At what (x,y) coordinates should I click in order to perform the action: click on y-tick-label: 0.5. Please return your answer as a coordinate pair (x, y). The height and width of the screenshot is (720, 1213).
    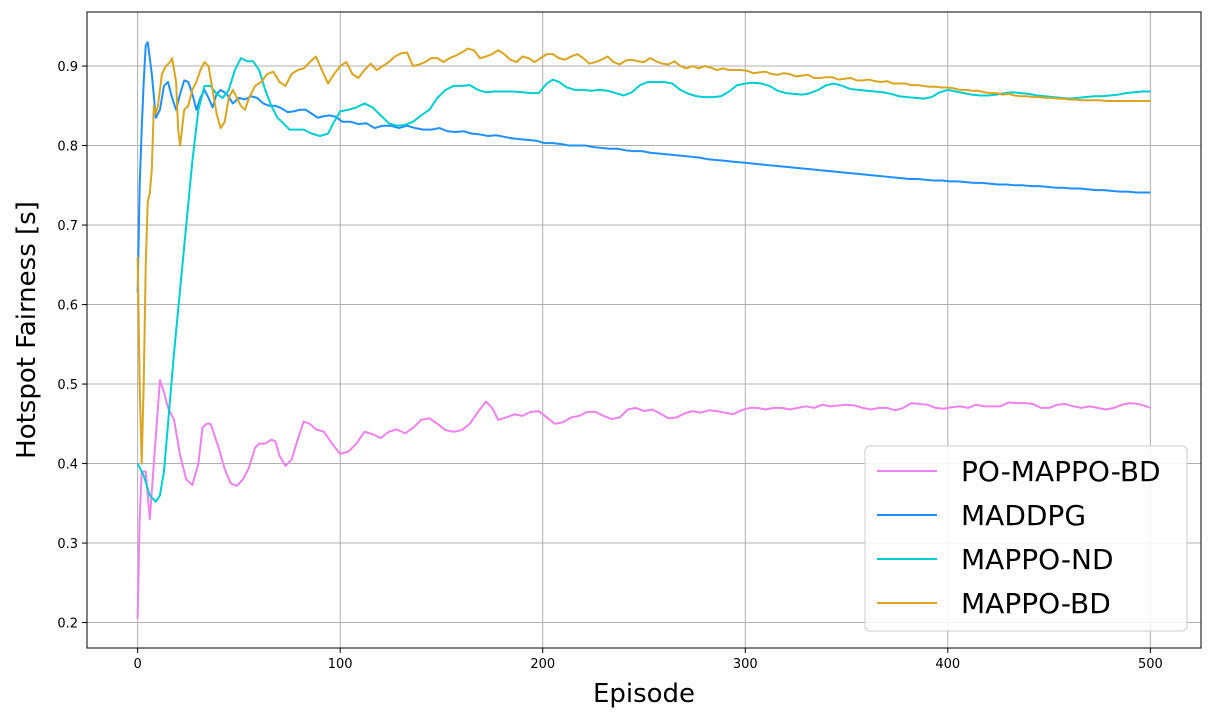
    Looking at the image, I should click on (67, 385).